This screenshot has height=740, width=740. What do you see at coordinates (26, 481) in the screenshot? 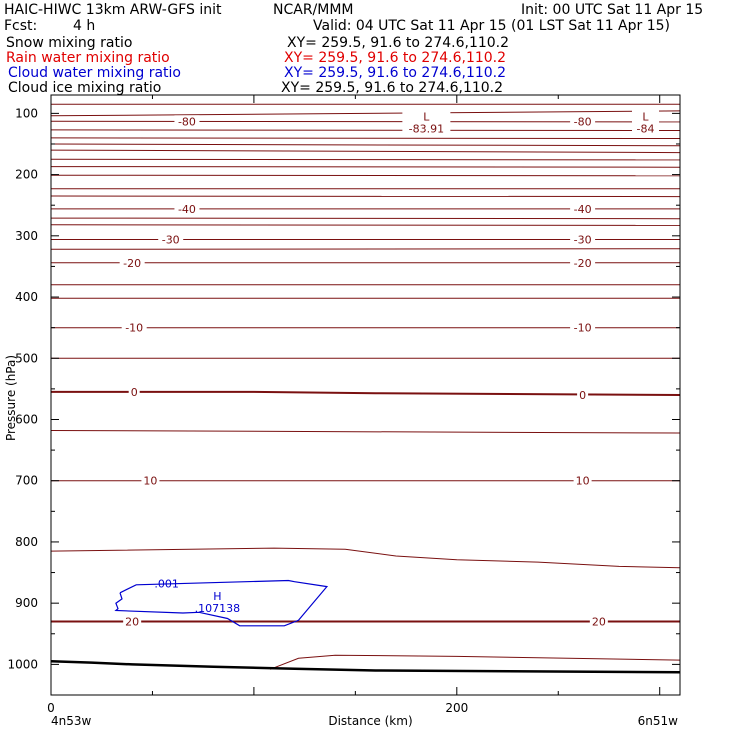
I see `y-tick-label: 700` at bounding box center [26, 481].